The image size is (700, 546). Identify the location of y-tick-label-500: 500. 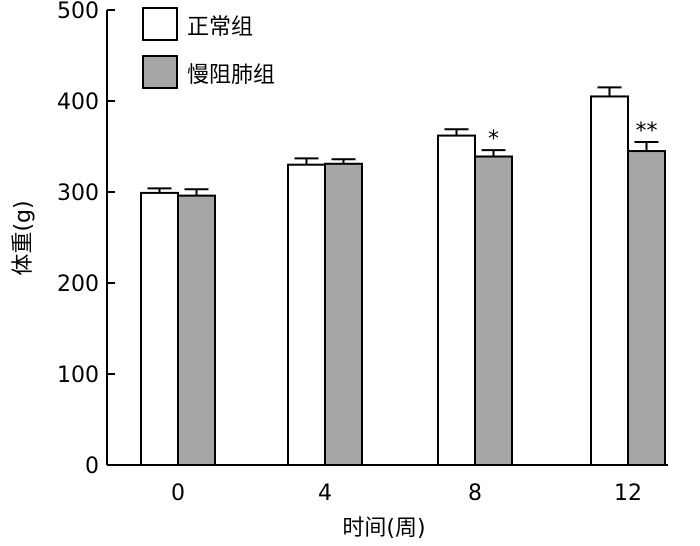
(78, 12).